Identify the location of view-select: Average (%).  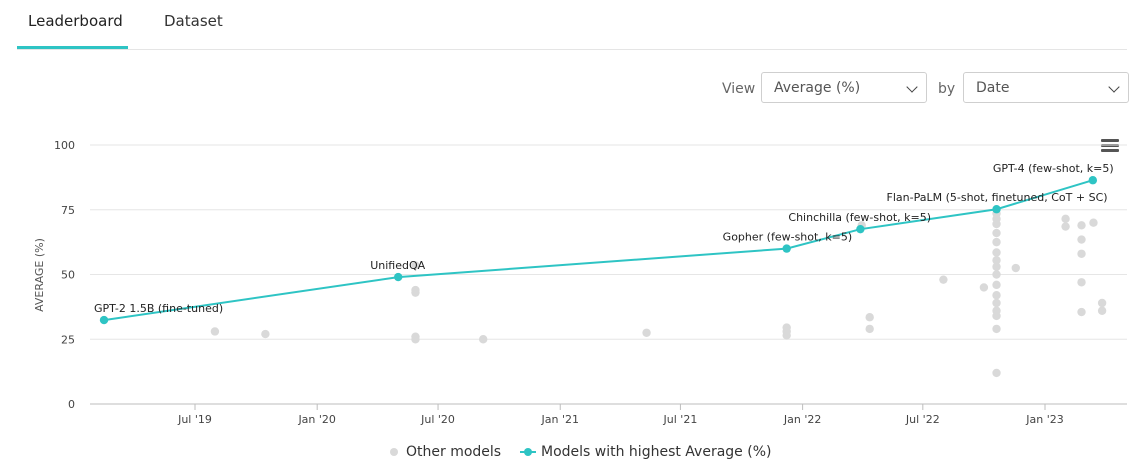
(844, 87).